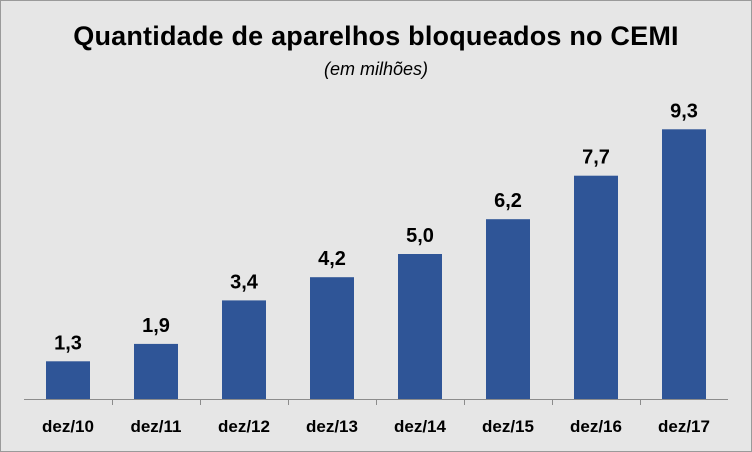  Describe the element at coordinates (376, 69) in the screenshot. I see `chart-subtitle: (em milhões)` at that location.